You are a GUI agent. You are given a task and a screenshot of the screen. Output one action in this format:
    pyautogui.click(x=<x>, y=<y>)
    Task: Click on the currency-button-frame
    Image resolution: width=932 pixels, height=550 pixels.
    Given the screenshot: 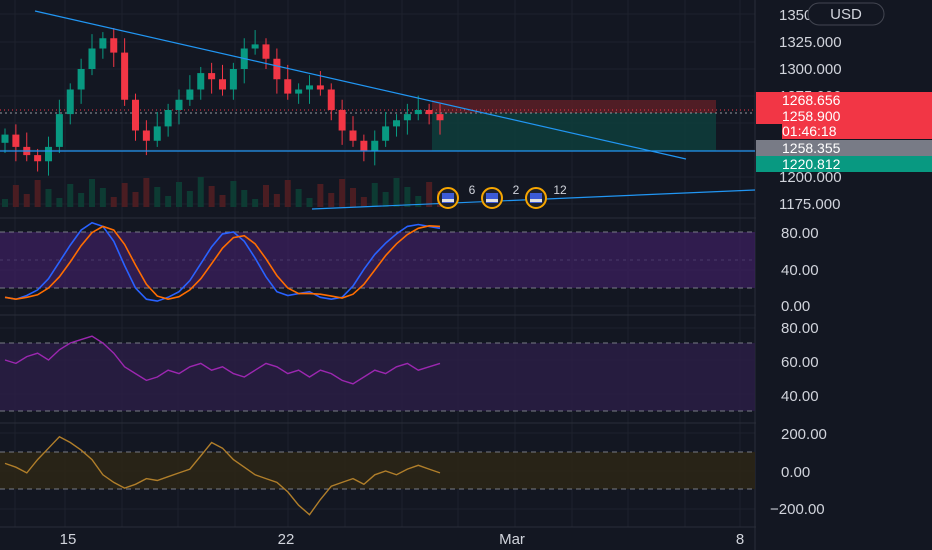 What is the action you would take?
    pyautogui.click(x=846, y=14)
    